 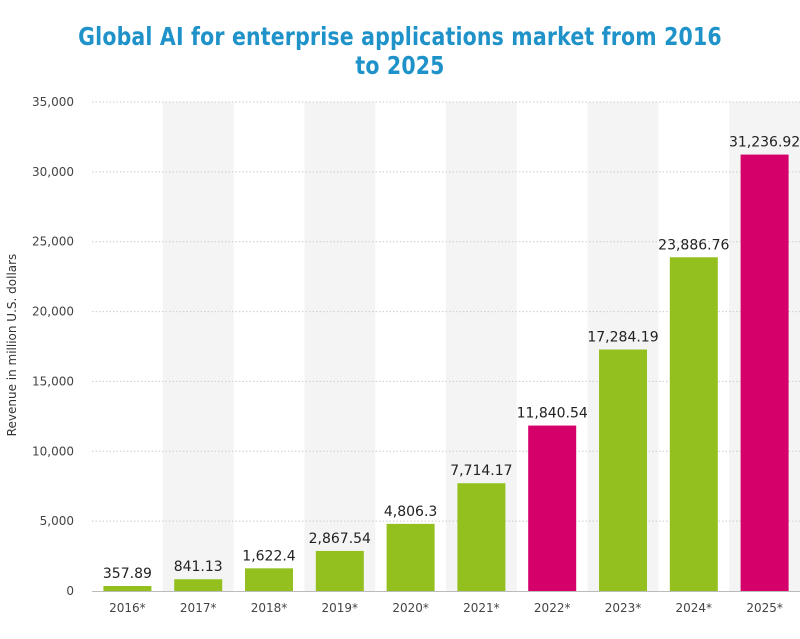 I want to click on data-label: 11,840.54, so click(x=552, y=414).